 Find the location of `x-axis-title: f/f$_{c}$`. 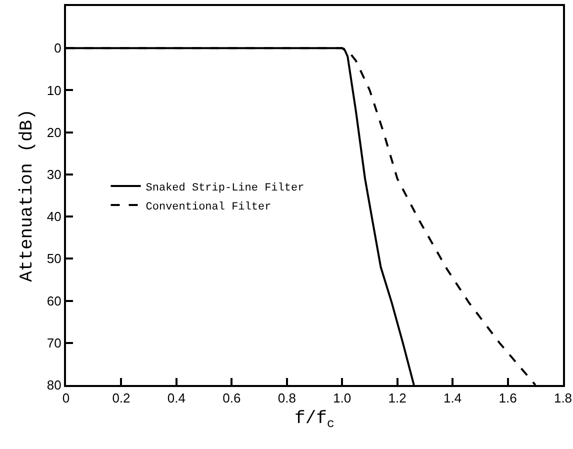

x-axis-title: f/f$_{c}$ is located at coordinates (314, 420).